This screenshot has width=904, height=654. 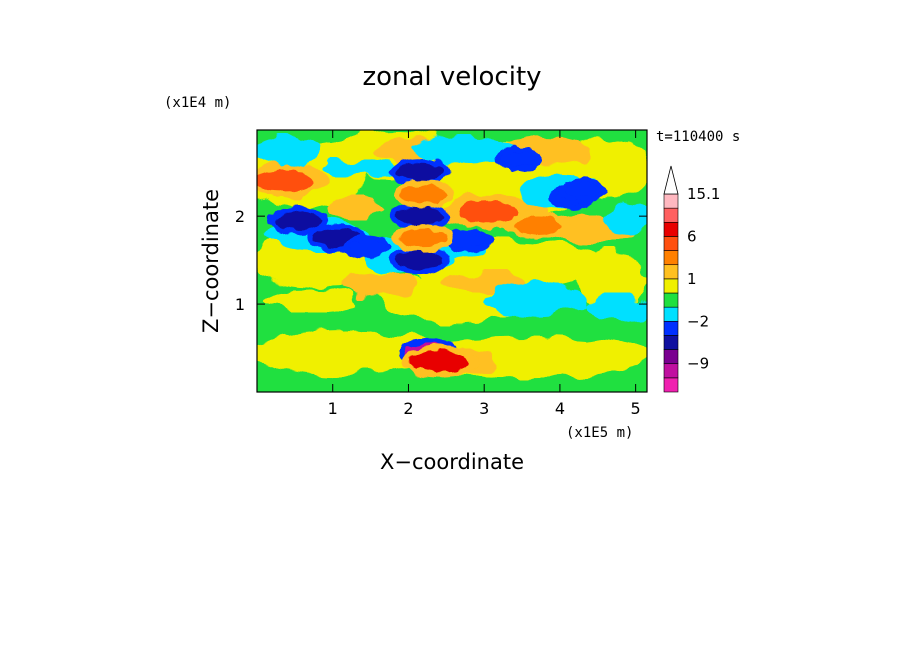 I want to click on colorbar-arrow, so click(x=671, y=180).